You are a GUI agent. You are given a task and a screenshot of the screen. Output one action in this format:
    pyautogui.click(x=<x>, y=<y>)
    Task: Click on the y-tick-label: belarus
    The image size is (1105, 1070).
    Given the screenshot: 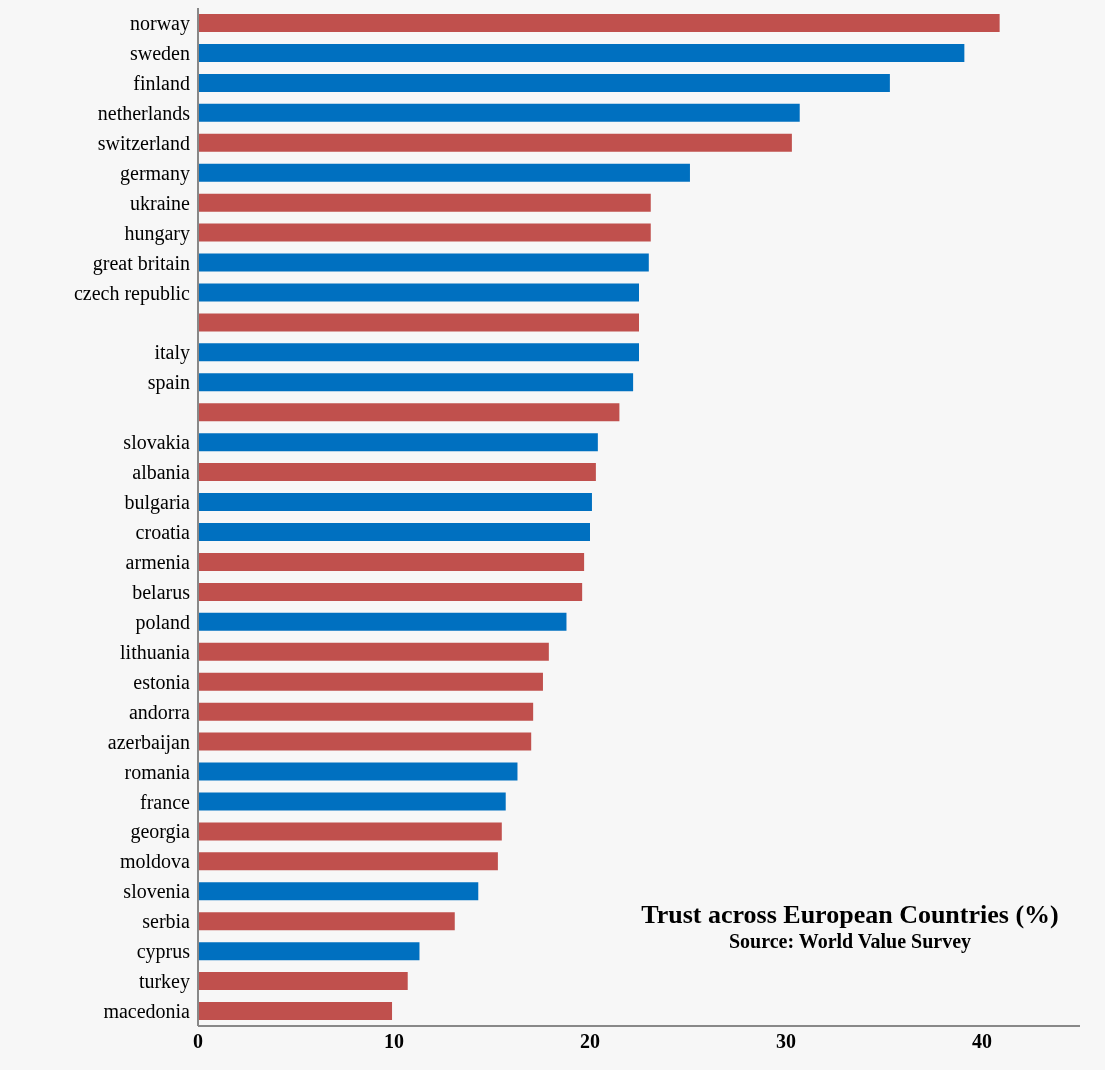 What is the action you would take?
    pyautogui.click(x=161, y=591)
    